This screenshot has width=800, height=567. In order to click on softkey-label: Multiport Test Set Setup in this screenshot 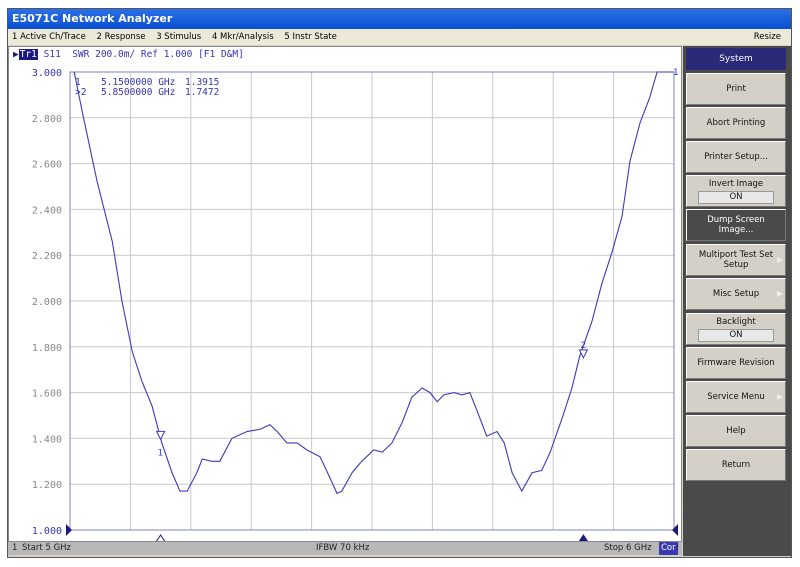, I will do `click(736, 260)`.